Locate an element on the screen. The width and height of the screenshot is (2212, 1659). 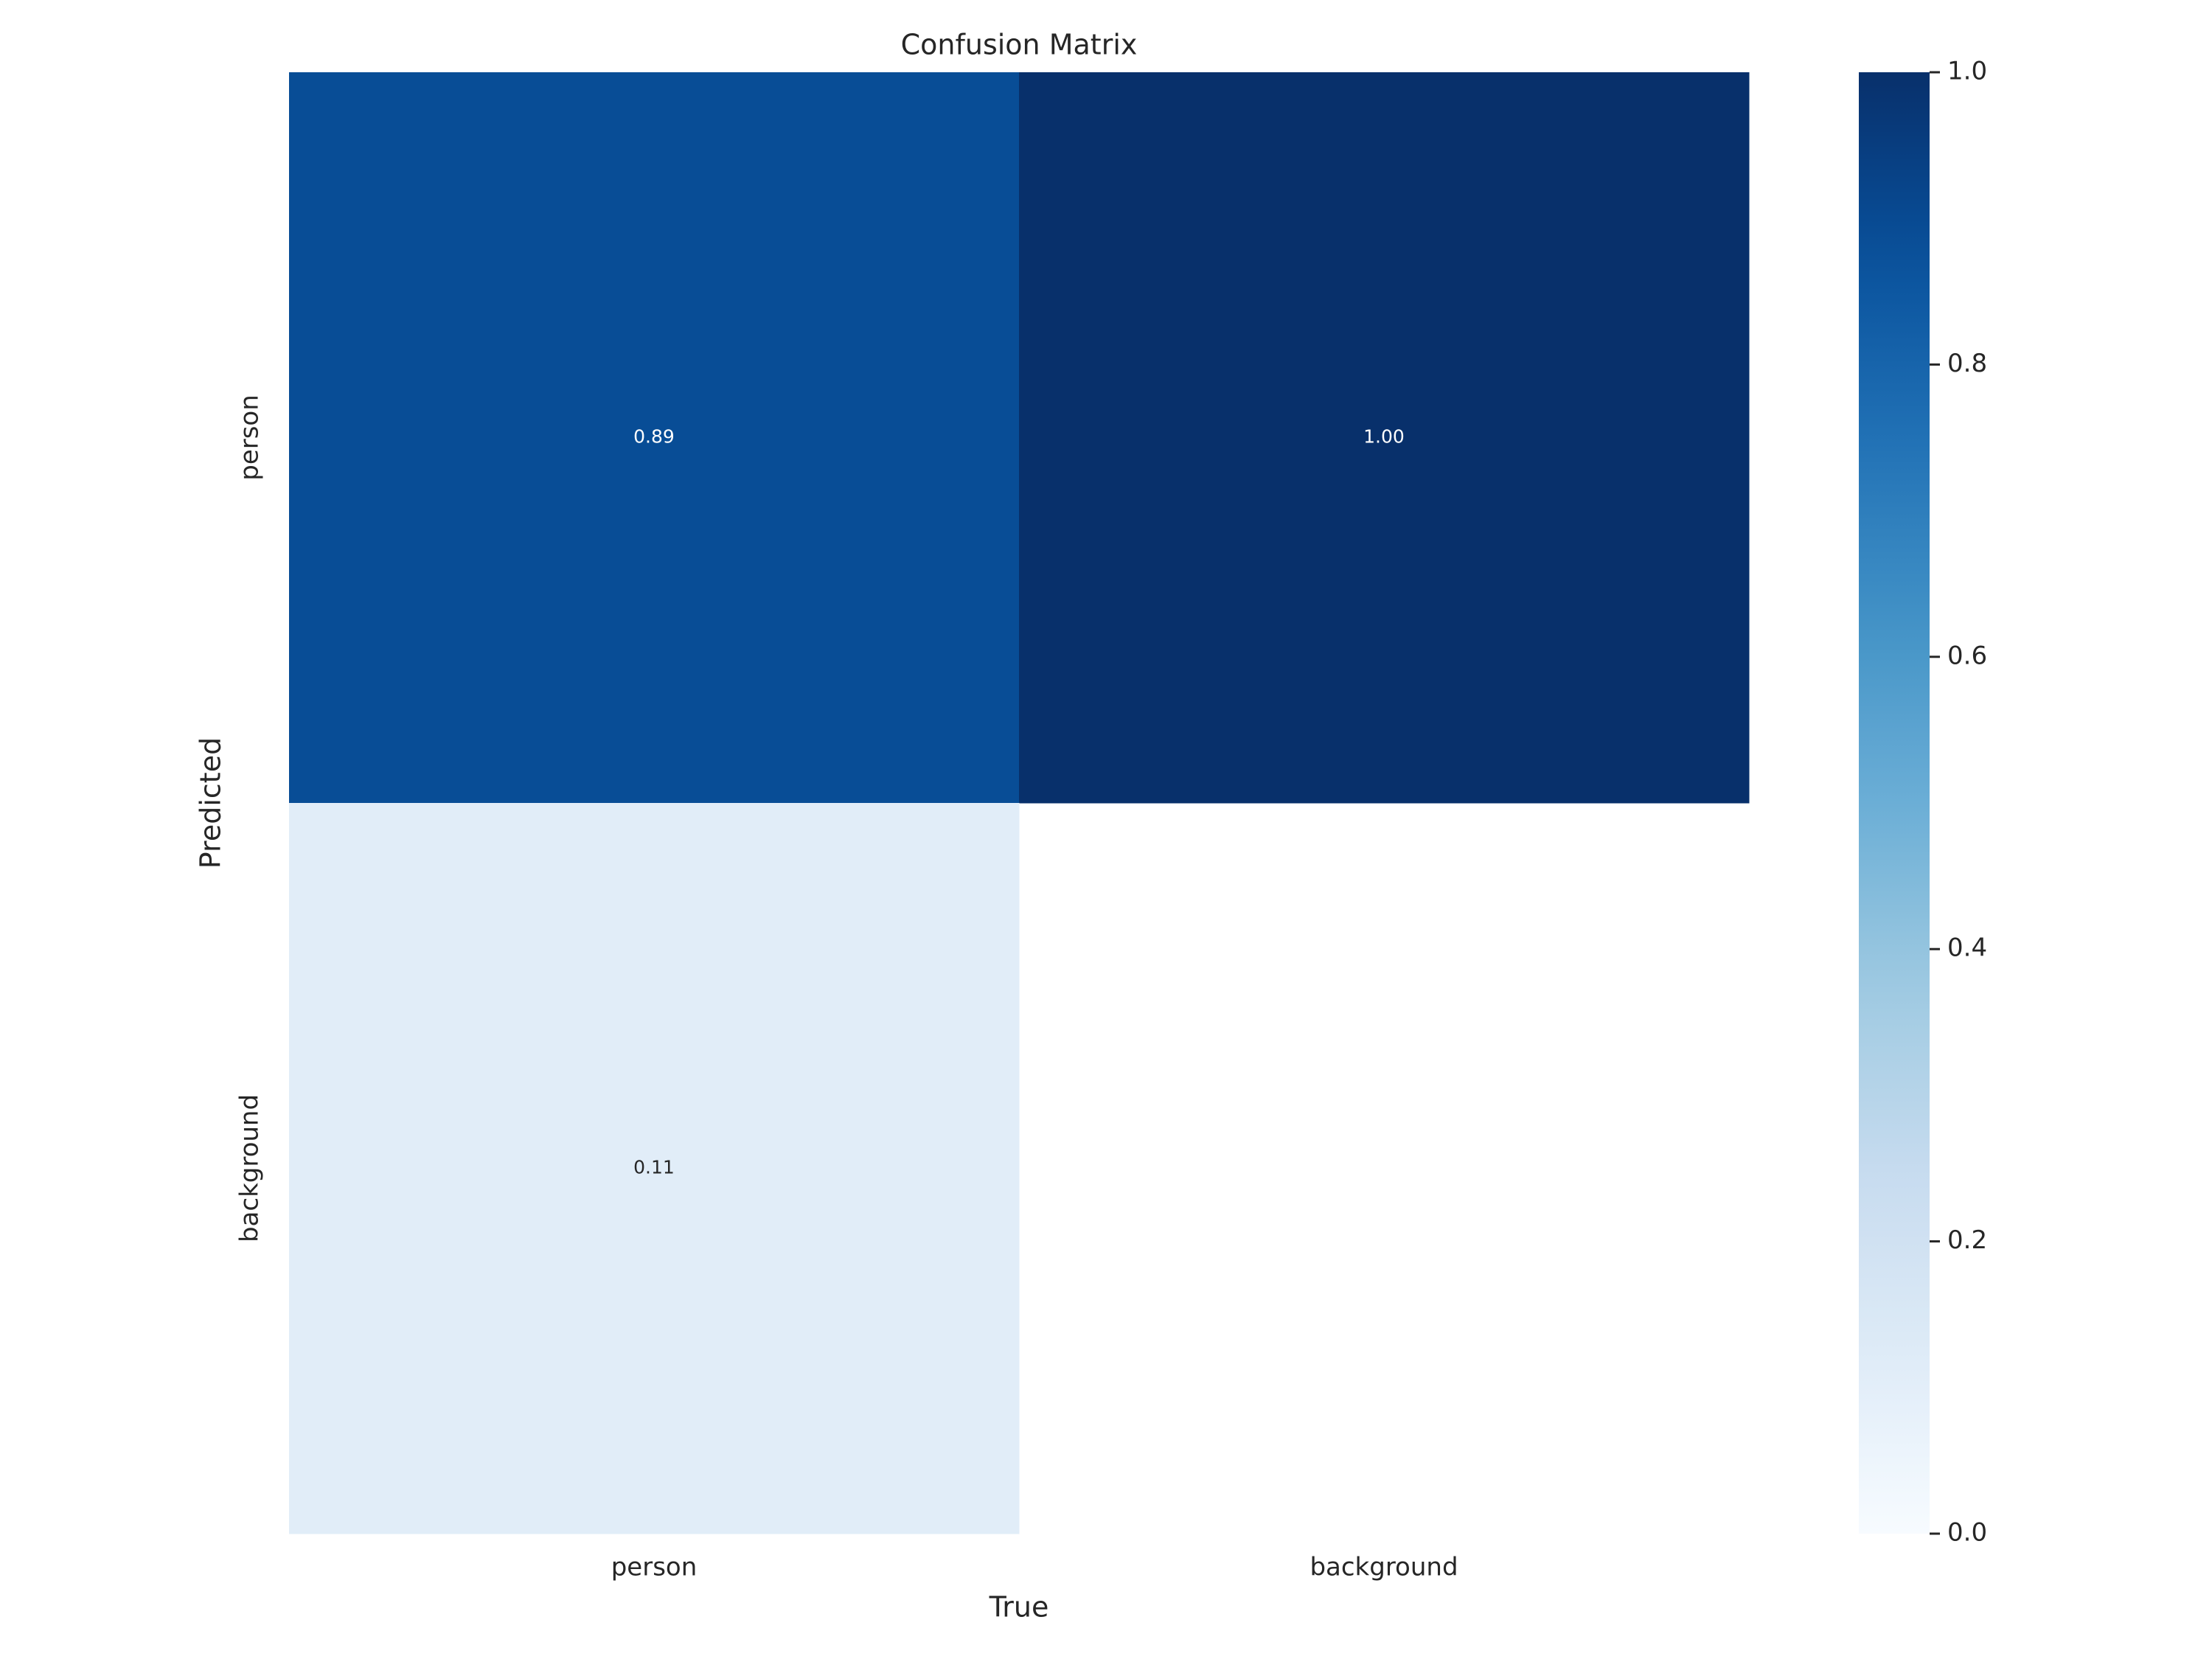
colorbar-tick-label: 1.0 is located at coordinates (1967, 71).